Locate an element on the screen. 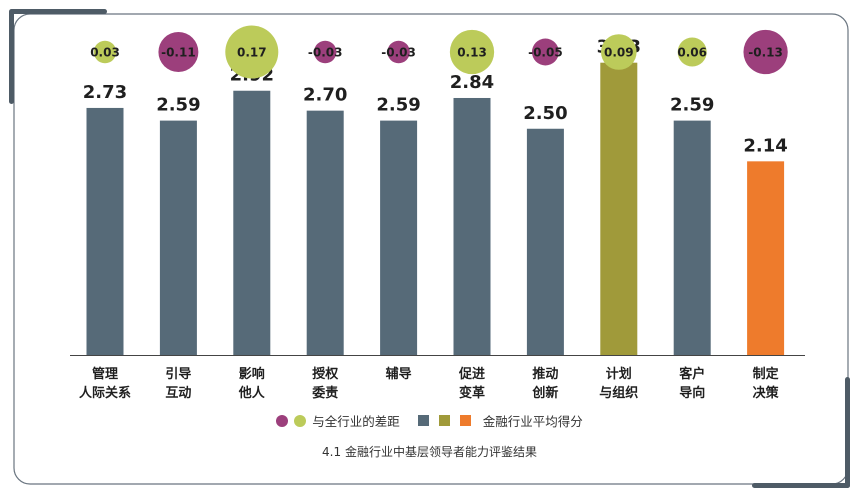 This screenshot has height=499, width=859. legend-label-average: 金融行业平均得分 is located at coordinates (532, 421).